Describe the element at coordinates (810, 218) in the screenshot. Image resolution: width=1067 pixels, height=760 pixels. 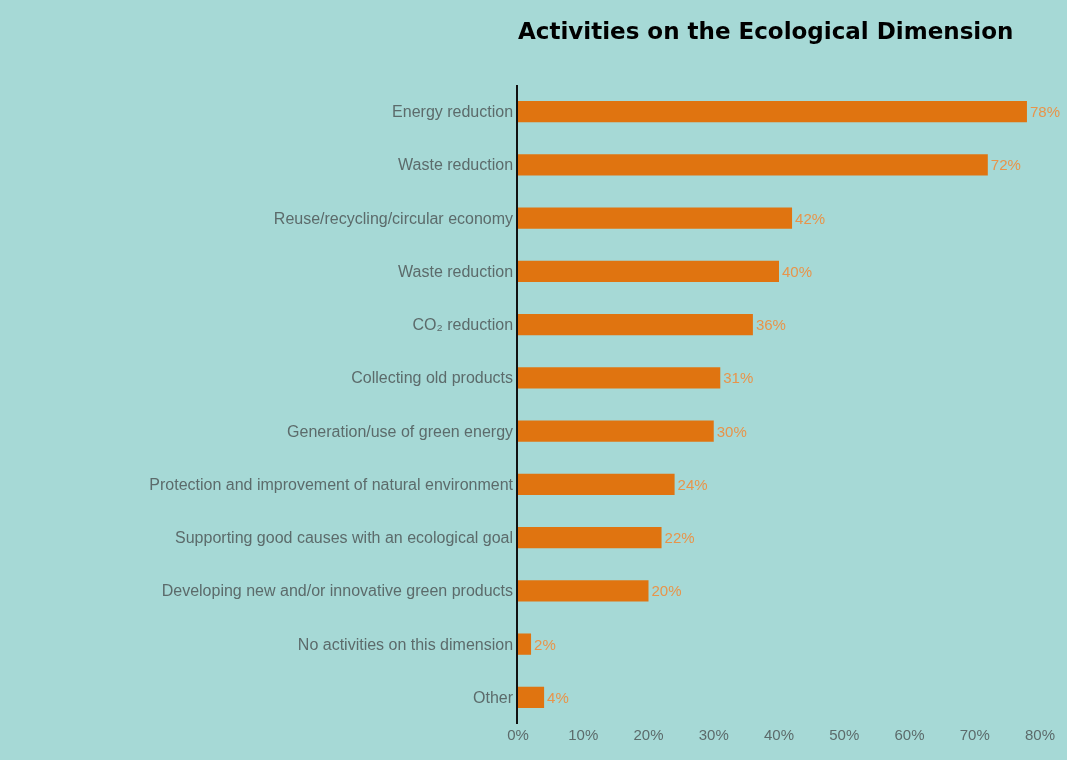
I see `data-label: 42%` at that location.